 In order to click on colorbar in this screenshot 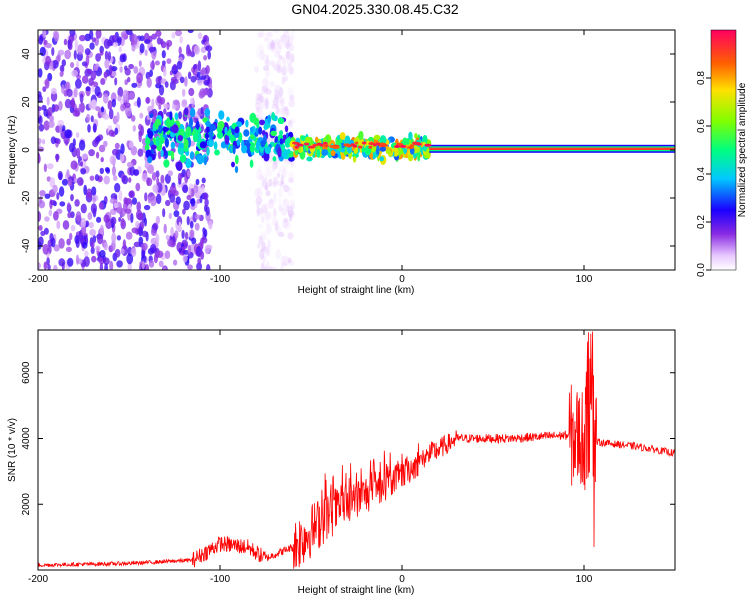, I will do `click(723, 150)`.